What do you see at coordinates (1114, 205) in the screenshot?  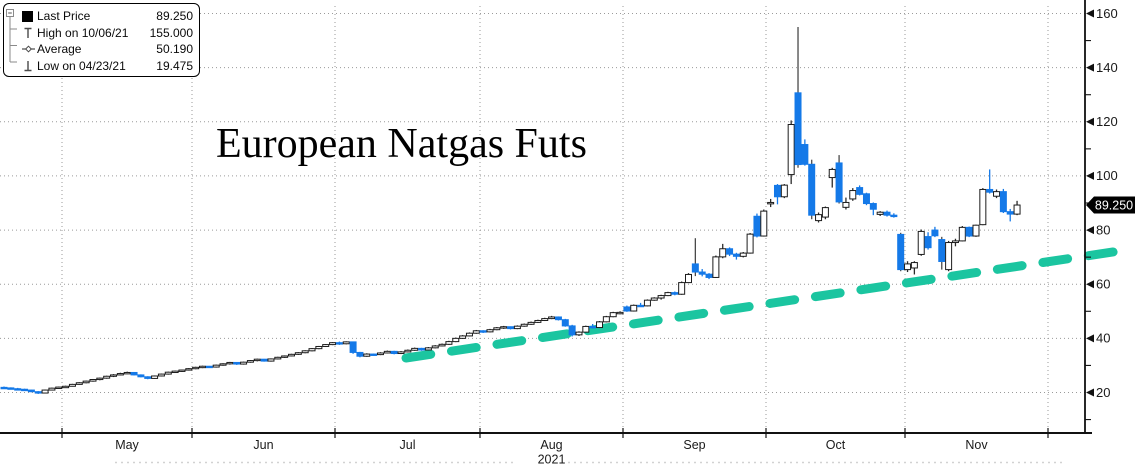 I see `last-price-flag-text: 89.250` at bounding box center [1114, 205].